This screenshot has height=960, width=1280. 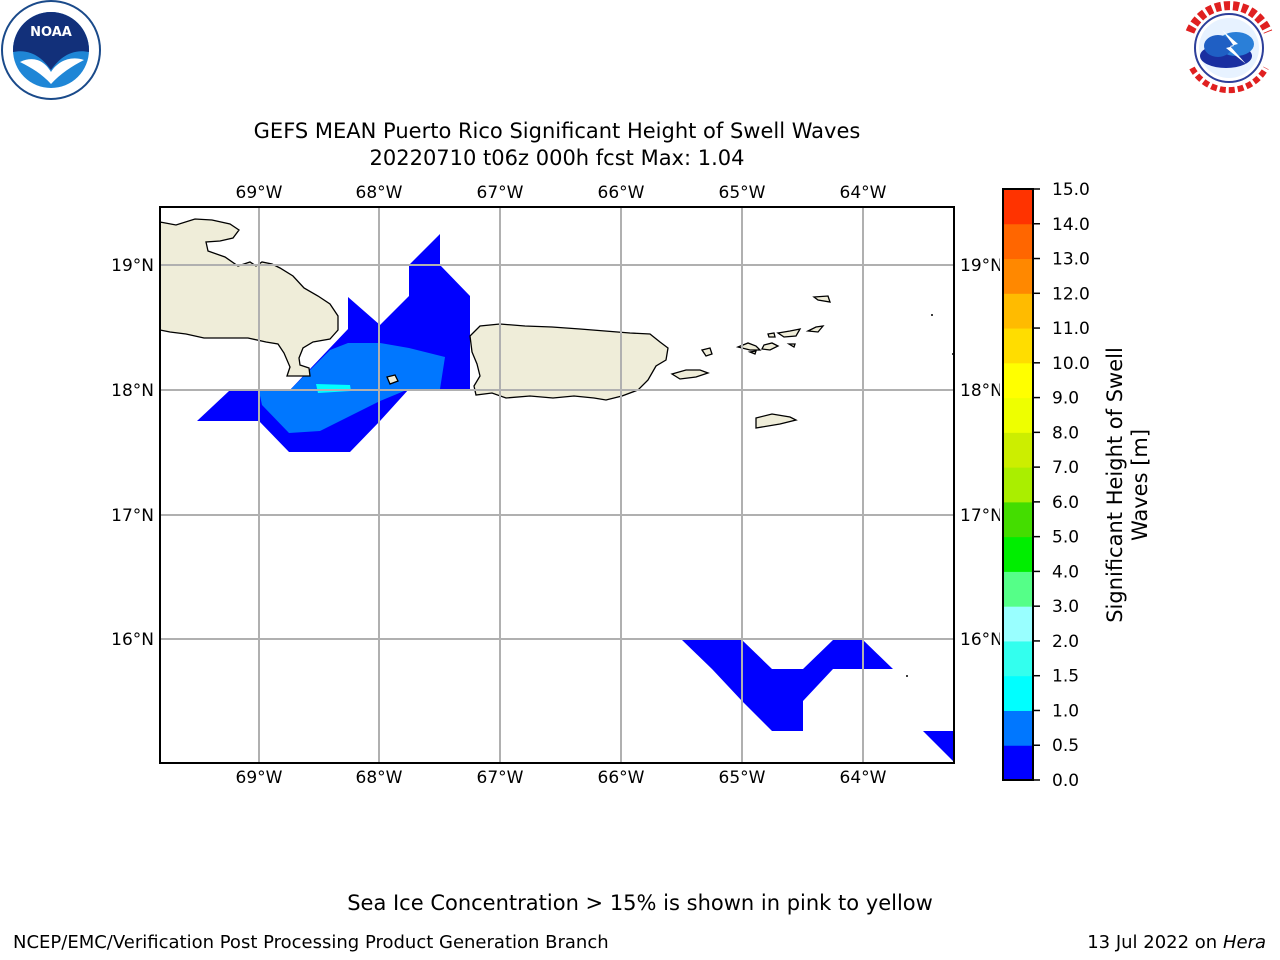 I want to click on colorbar-tick-label: 10.0, so click(x=1071, y=364).